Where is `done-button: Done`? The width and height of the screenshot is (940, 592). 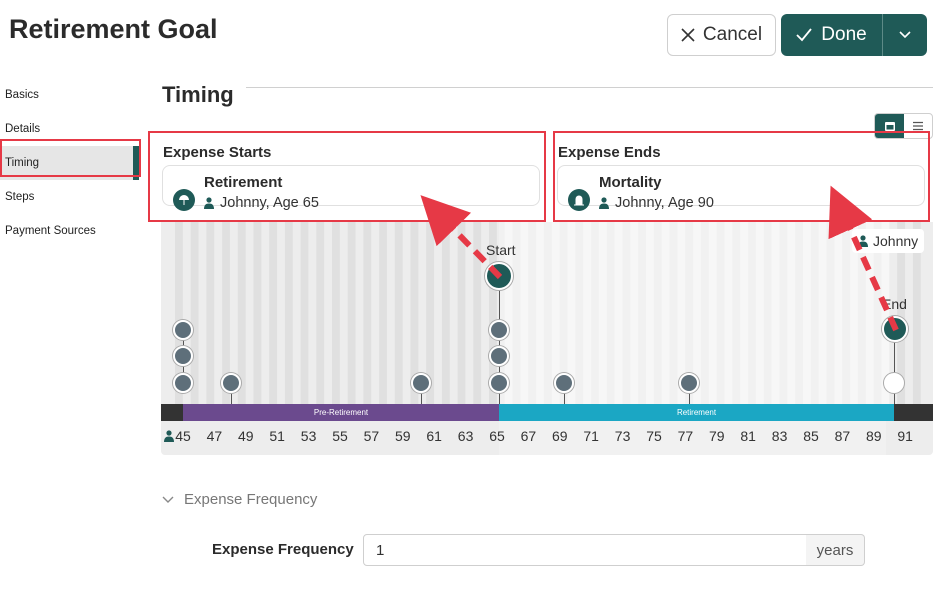 done-button: Done is located at coordinates (831, 35).